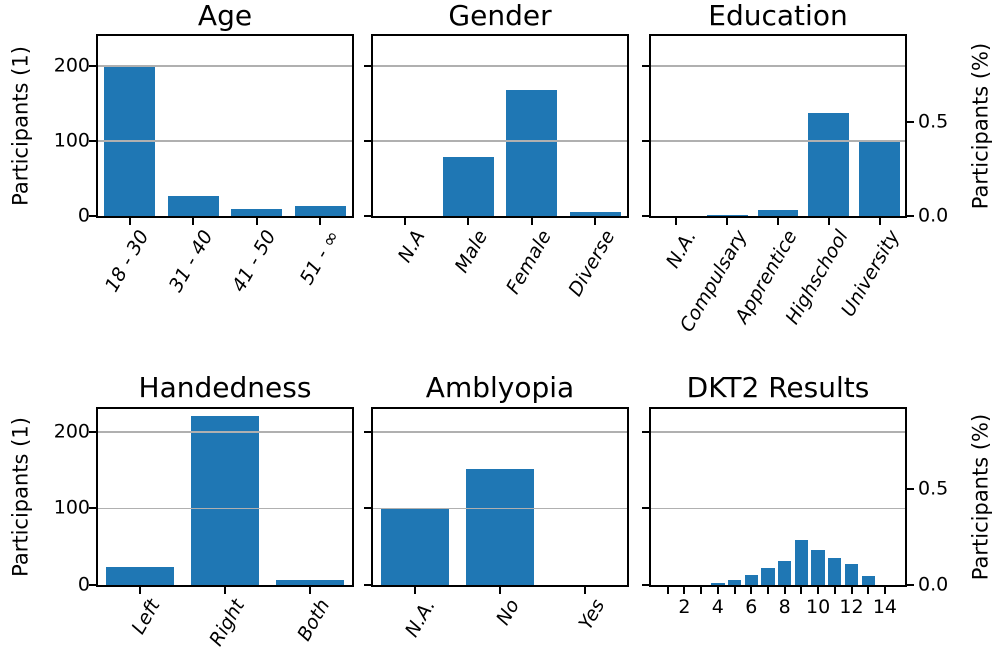 The width and height of the screenshot is (997, 664). Describe the element at coordinates (225, 126) in the screenshot. I see `plot-area-age` at that location.